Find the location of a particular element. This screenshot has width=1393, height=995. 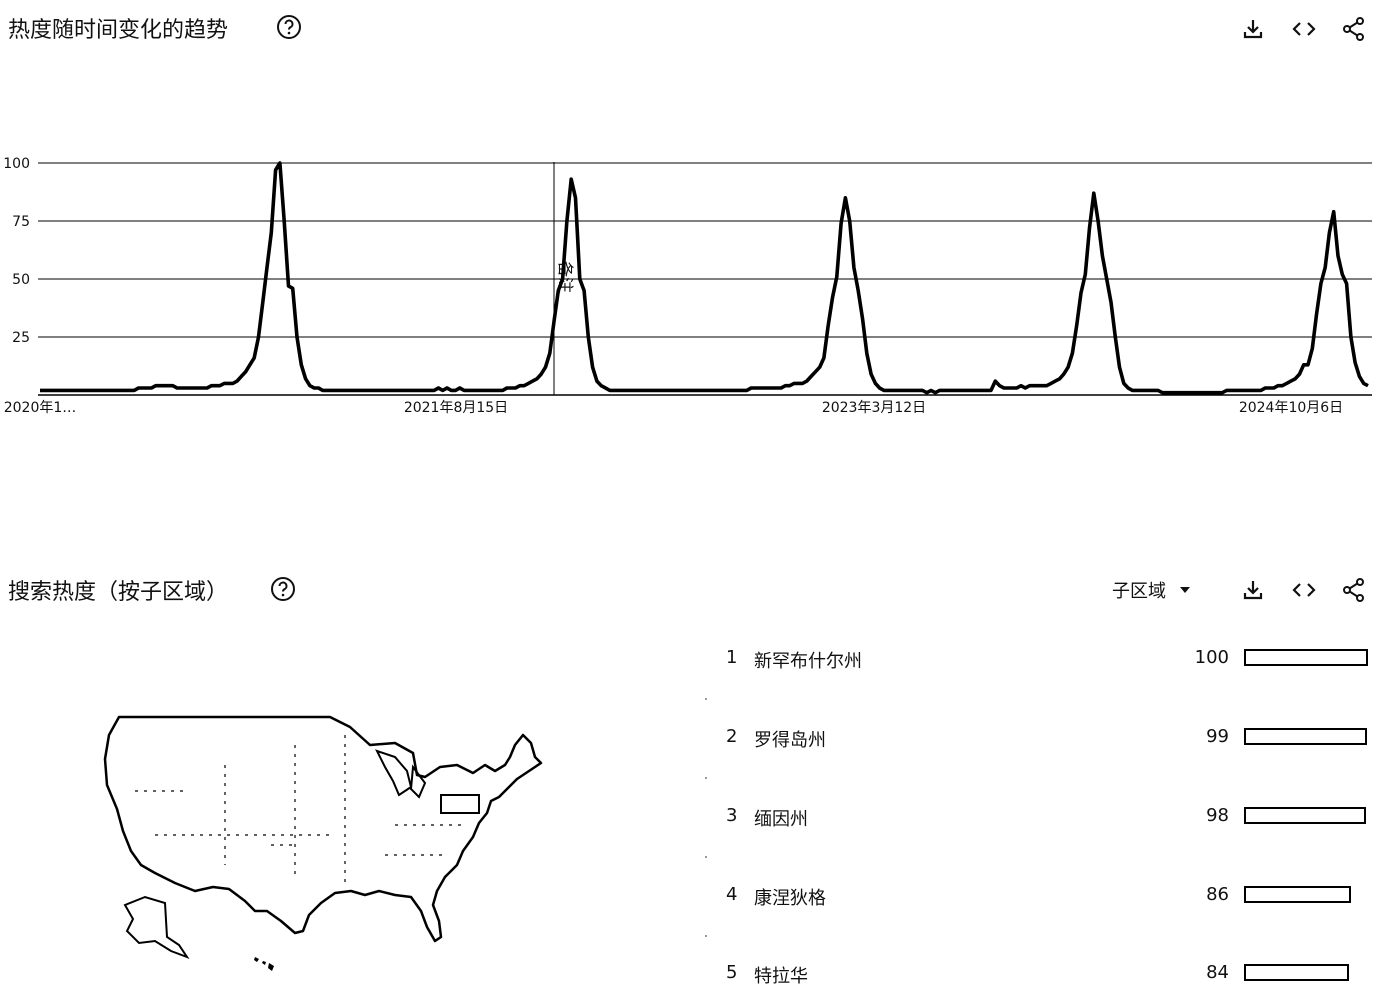

region-embed-button is located at coordinates (1304, 590).